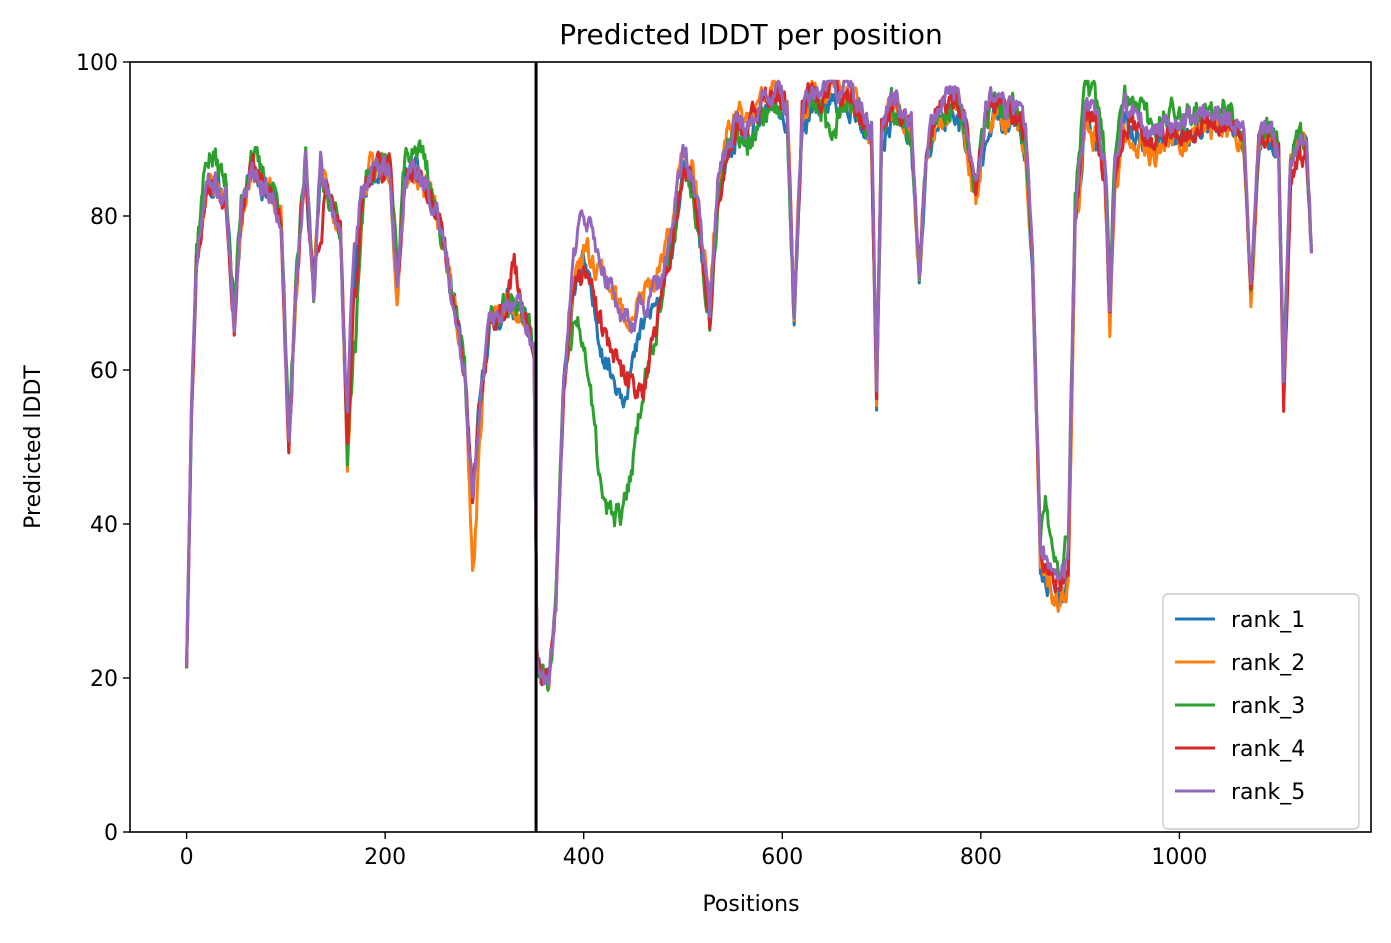 The height and width of the screenshot is (943, 1391). Describe the element at coordinates (1268, 663) in the screenshot. I see `legend-label: rank_2` at that location.